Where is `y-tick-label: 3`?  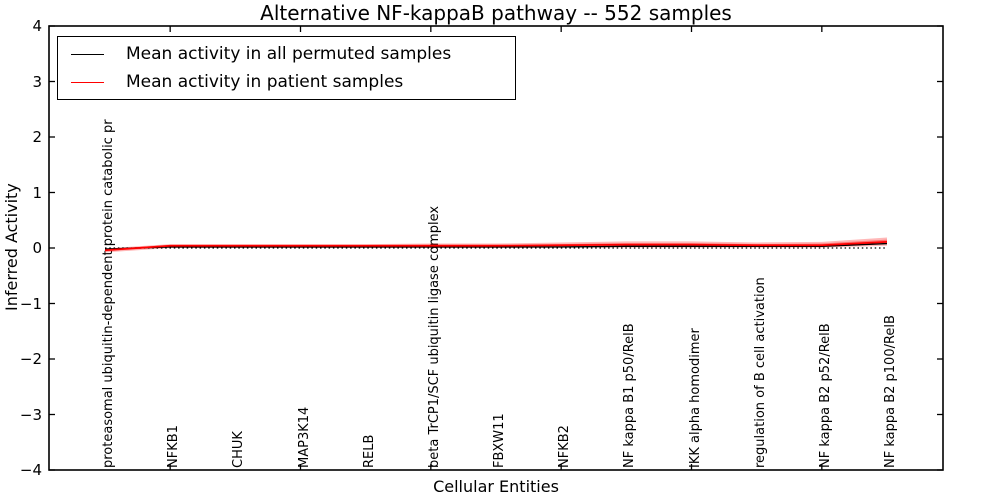 y-tick-label: 3 is located at coordinates (37, 81).